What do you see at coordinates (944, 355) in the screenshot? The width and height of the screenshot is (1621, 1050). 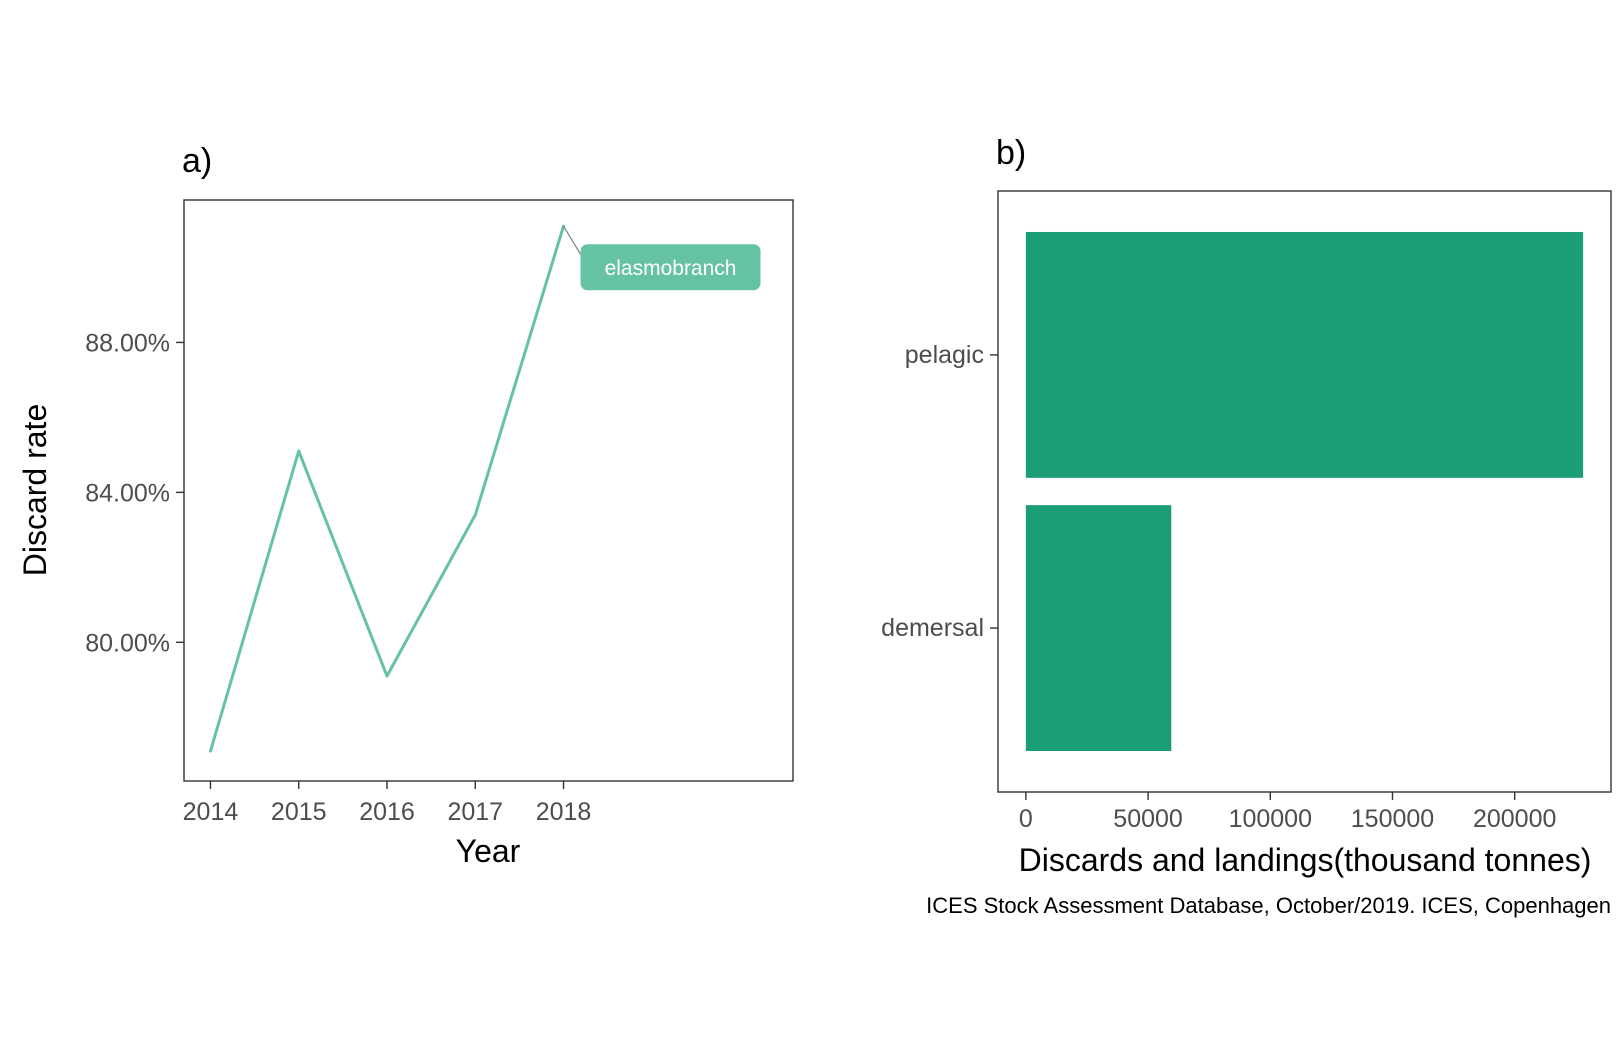 I see `y-tick-label: pelagic` at bounding box center [944, 355].